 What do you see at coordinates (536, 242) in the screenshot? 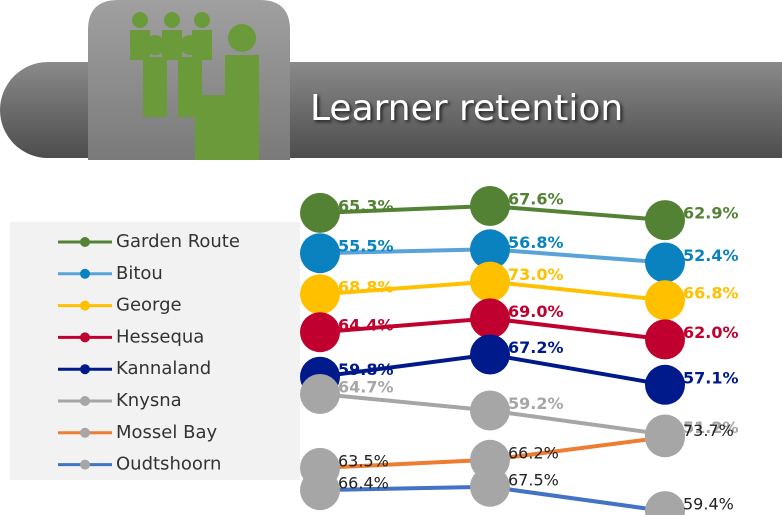
I see `data-label: 56.8%` at bounding box center [536, 242].